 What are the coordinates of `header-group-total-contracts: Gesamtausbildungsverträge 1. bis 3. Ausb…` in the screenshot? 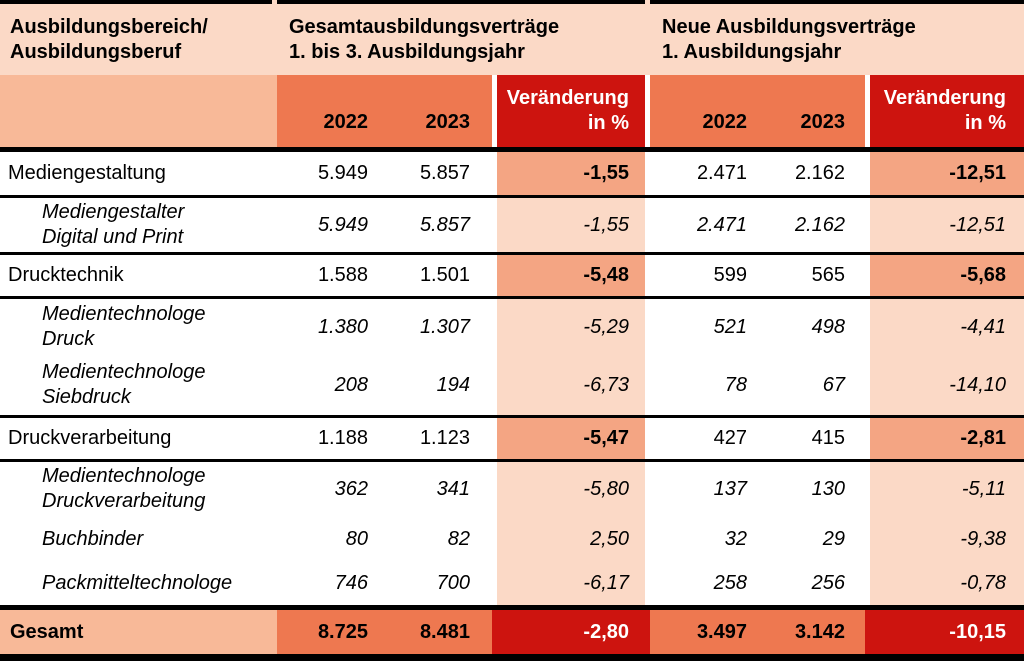 It's located at (461, 37).